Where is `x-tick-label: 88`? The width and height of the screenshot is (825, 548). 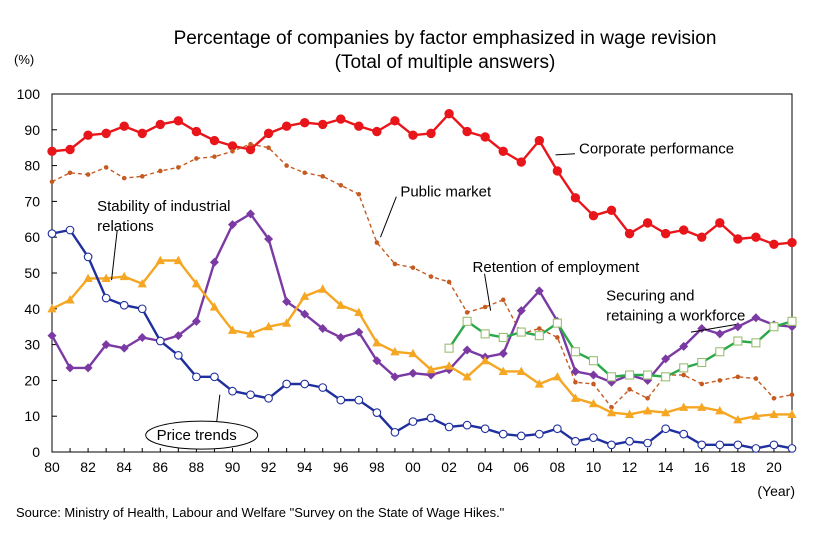 x-tick-label: 88 is located at coordinates (197, 467).